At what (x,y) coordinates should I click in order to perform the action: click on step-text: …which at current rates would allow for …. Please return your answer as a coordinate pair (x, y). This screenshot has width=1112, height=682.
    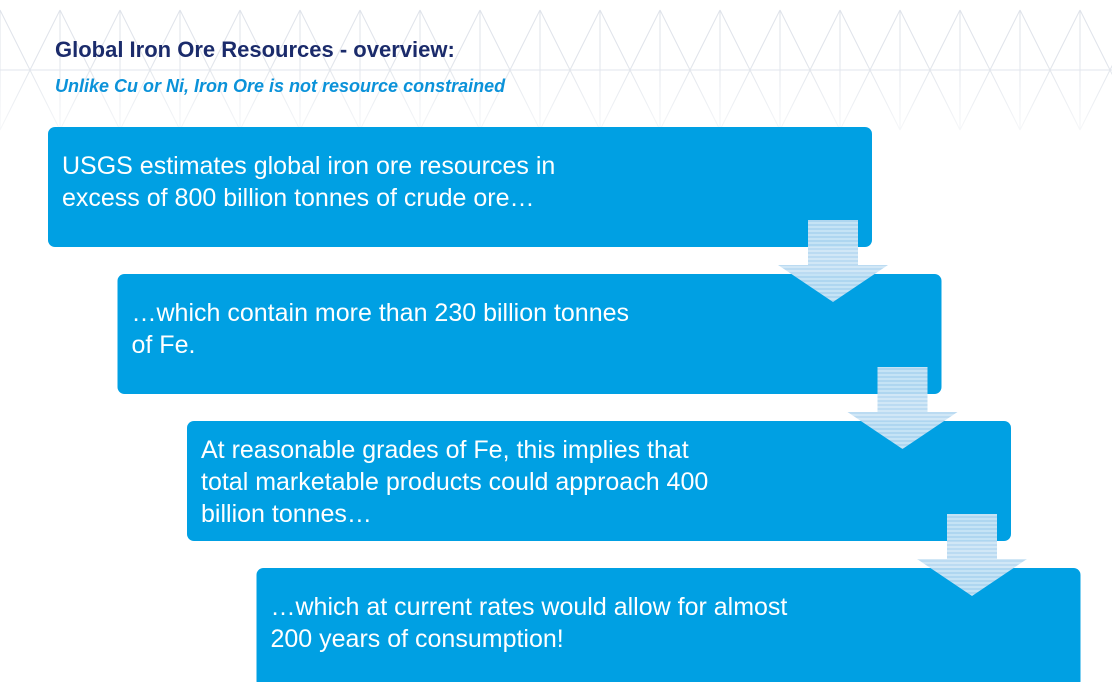
    Looking at the image, I should click on (529, 607).